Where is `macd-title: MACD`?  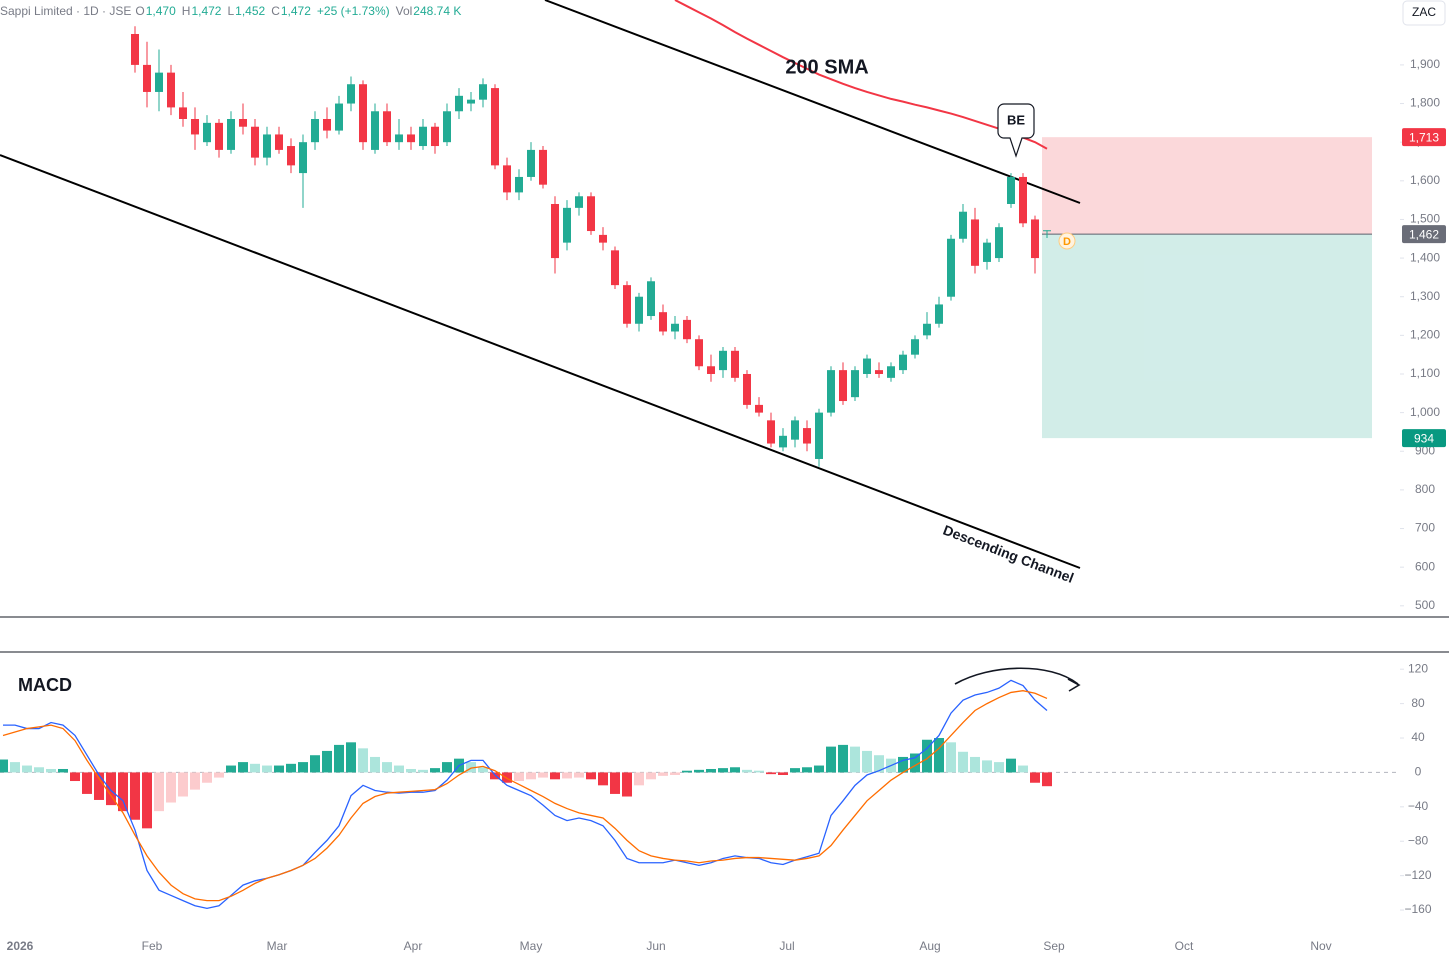
macd-title: MACD is located at coordinates (45, 685).